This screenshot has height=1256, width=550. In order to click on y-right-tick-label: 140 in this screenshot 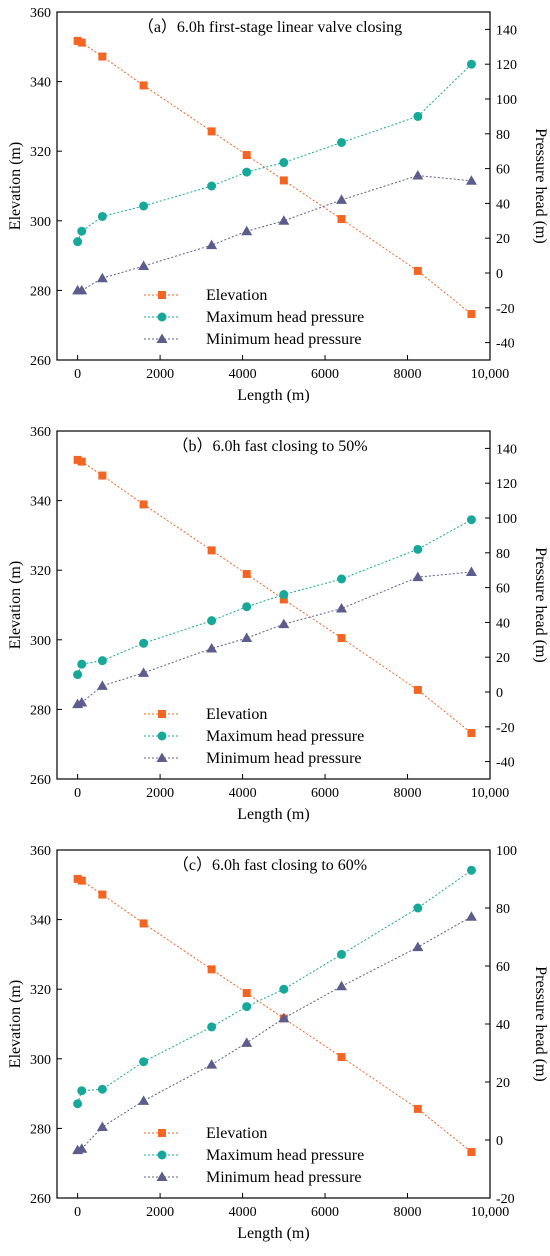, I will do `click(506, 30)`.